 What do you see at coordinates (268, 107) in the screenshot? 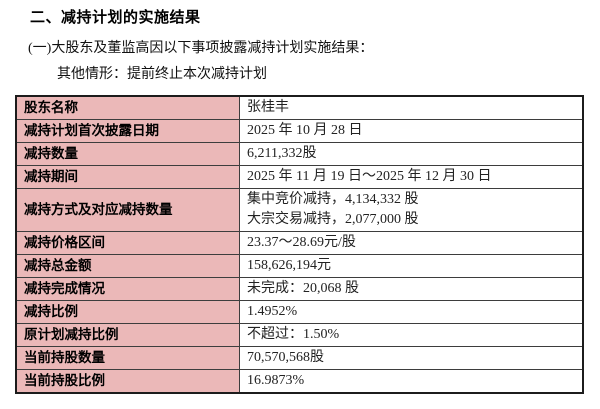
I see `row-value-line: 张桂丰` at bounding box center [268, 107].